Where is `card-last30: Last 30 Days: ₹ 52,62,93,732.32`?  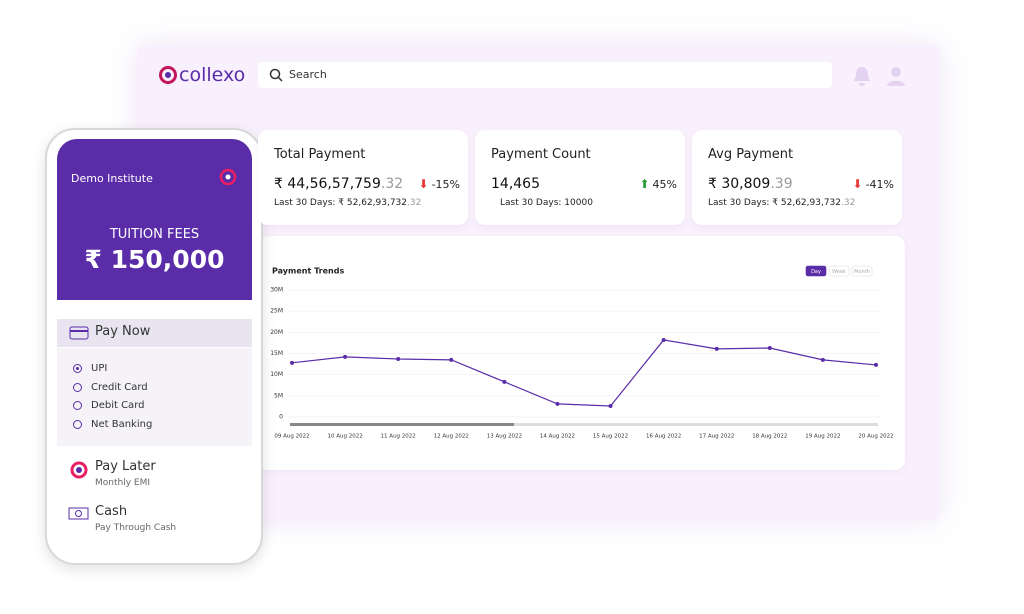
card-last30: Last 30 Days: ₹ 52,62,93,732.32 is located at coordinates (781, 203).